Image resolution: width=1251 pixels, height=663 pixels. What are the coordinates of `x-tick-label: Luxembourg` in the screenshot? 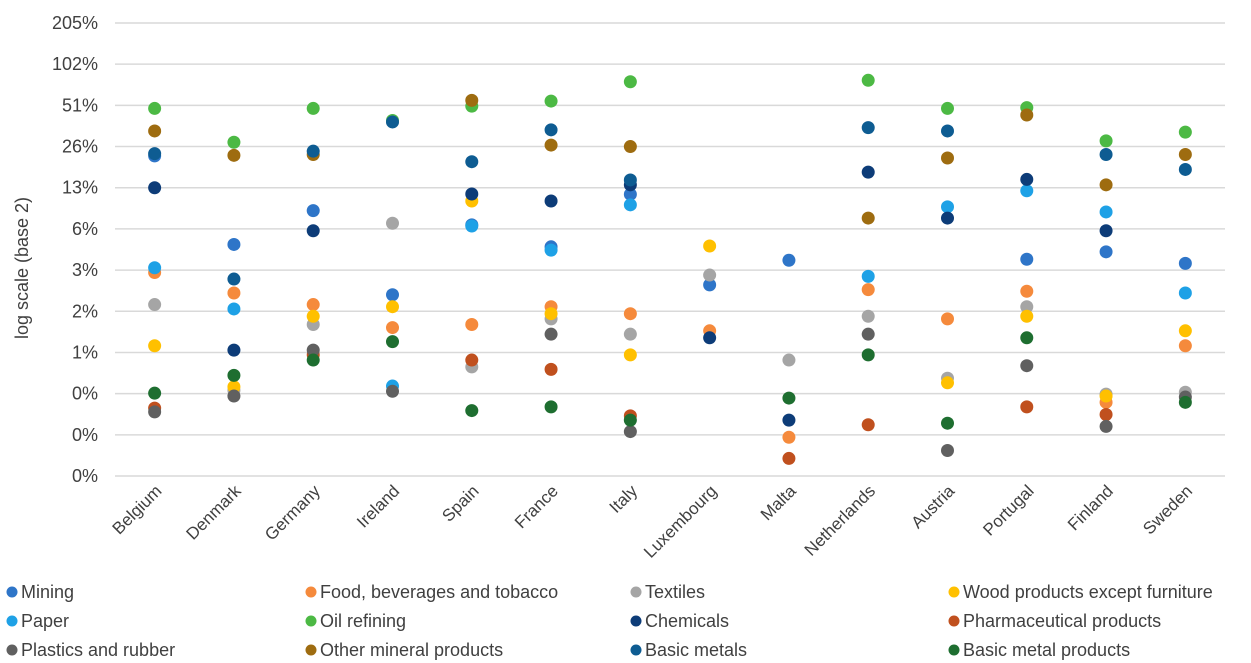 It's located at (680, 521).